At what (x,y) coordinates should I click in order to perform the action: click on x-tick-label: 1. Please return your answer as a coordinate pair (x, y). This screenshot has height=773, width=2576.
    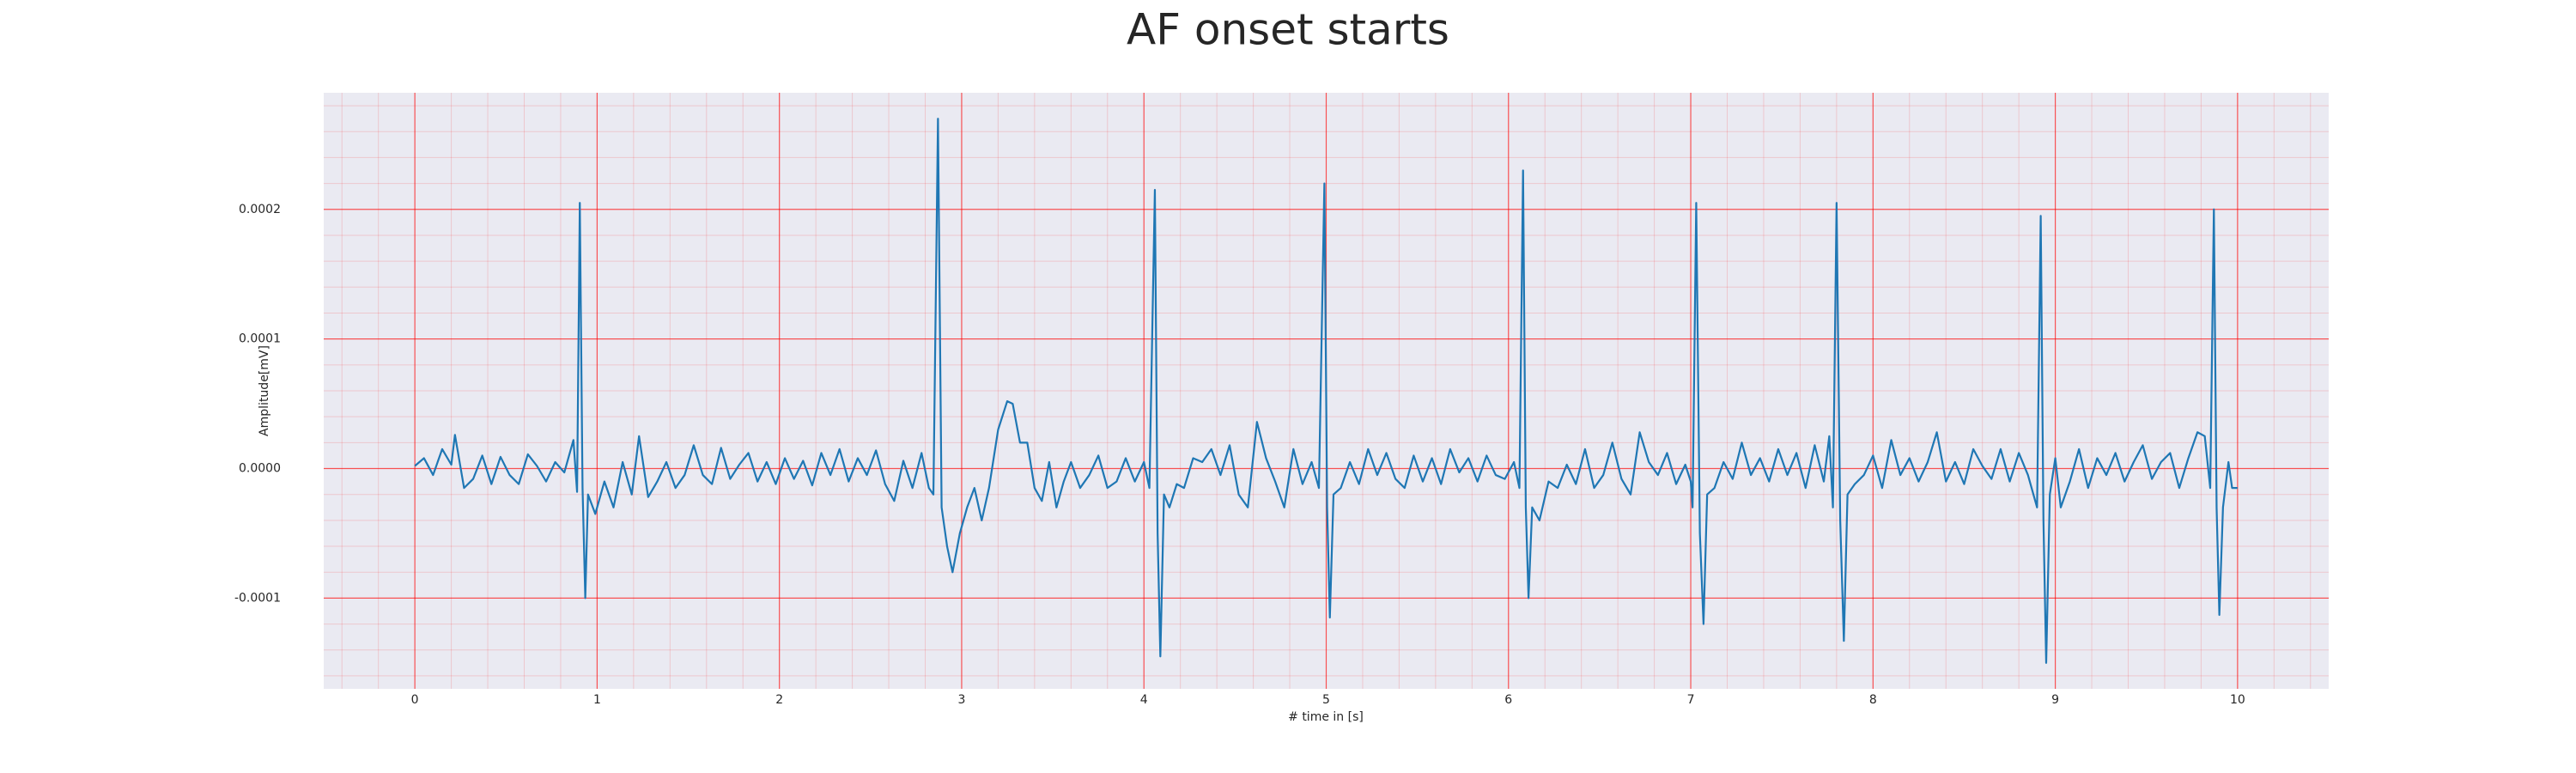
    Looking at the image, I should click on (597, 700).